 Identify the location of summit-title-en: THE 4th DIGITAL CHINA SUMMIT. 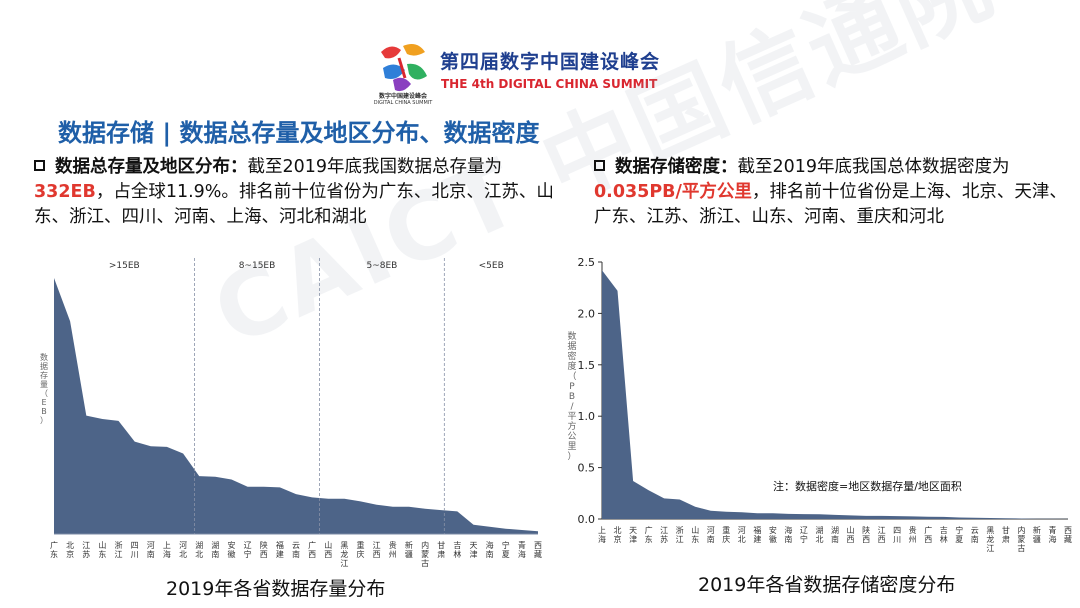
(549, 84).